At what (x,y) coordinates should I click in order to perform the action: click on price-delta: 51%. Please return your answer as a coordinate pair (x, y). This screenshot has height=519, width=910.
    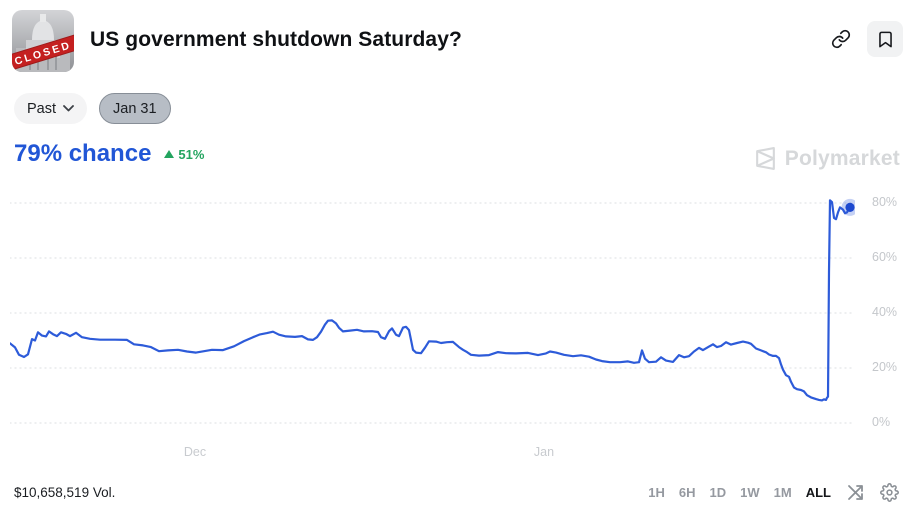
    Looking at the image, I should click on (184, 154).